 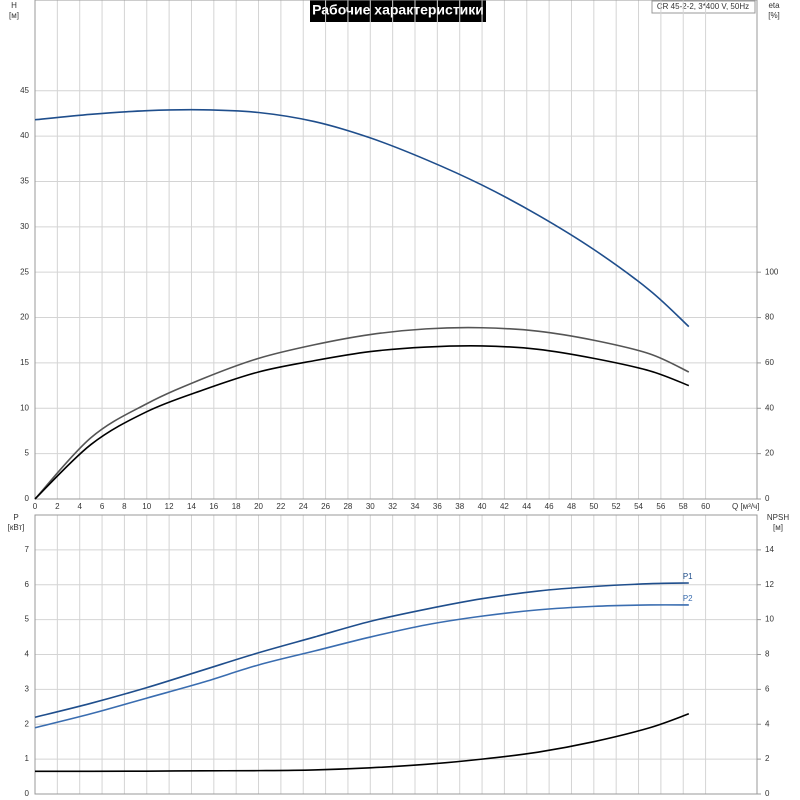 What do you see at coordinates (146, 506) in the screenshot?
I see `x-tick-label: 10` at bounding box center [146, 506].